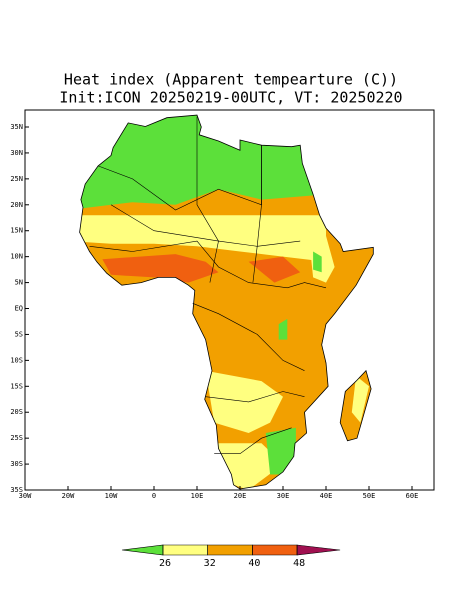 The image size is (463, 600). I want to click on lat-tick-label: 25N, so click(16, 179).